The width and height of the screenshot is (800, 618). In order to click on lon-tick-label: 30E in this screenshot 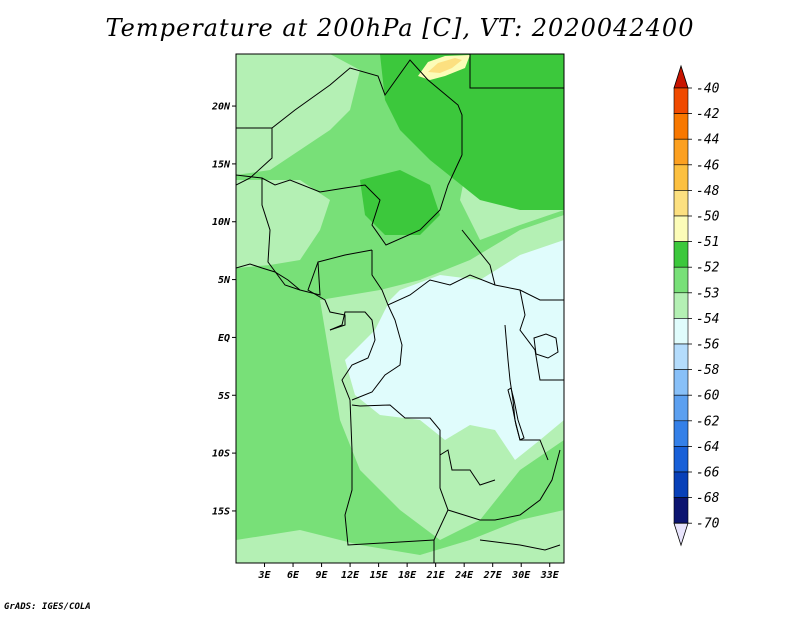, I will do `click(521, 575)`.